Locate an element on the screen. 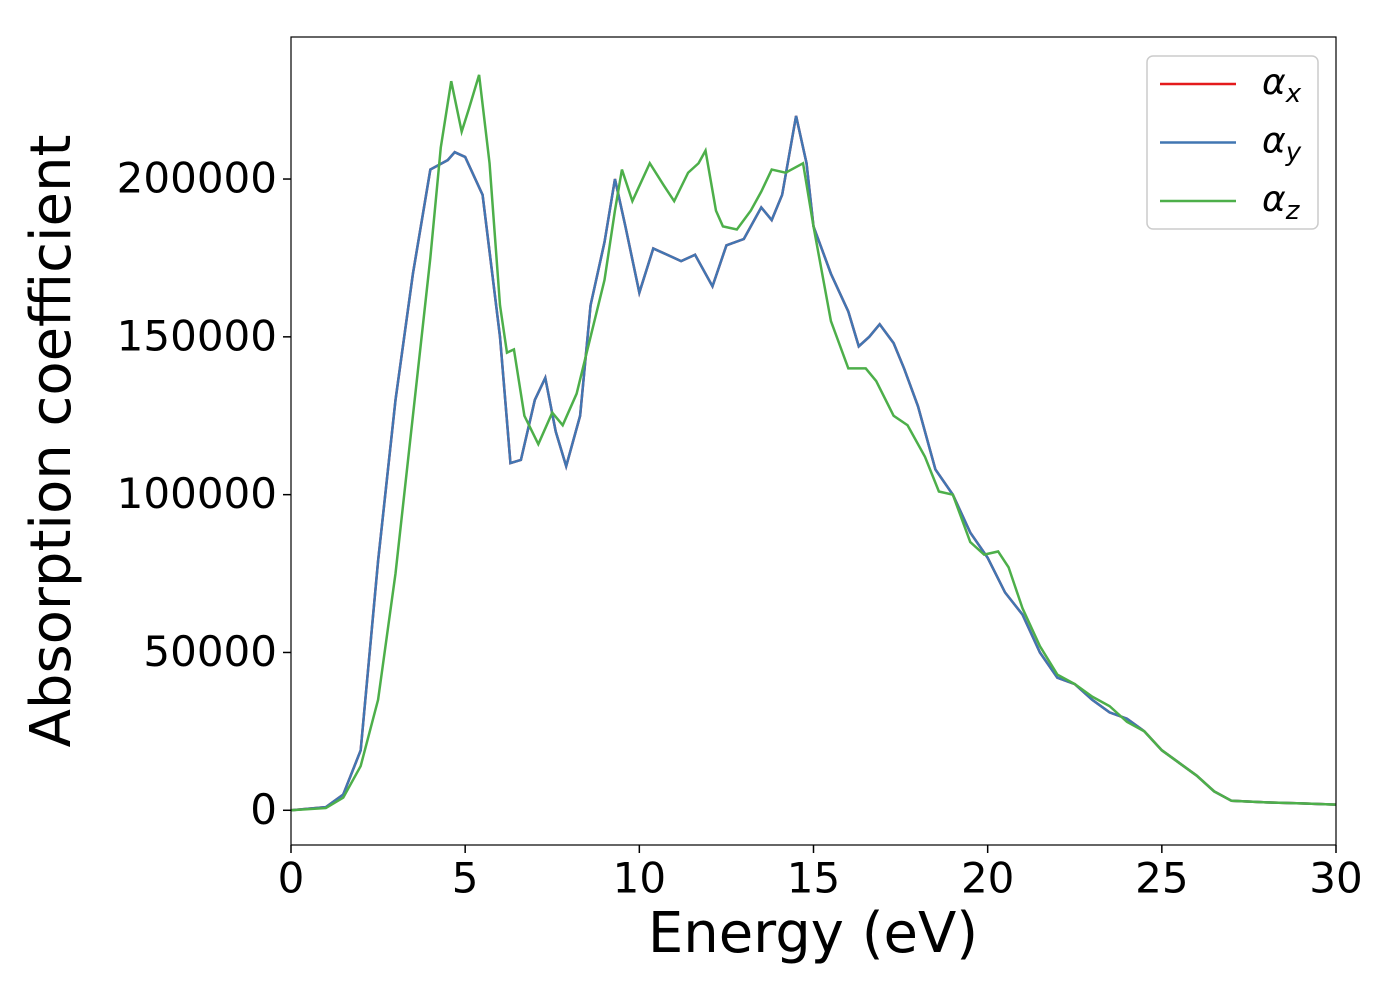 This screenshot has width=1400, height=1000. x-tick-label: 25 is located at coordinates (1161, 878).